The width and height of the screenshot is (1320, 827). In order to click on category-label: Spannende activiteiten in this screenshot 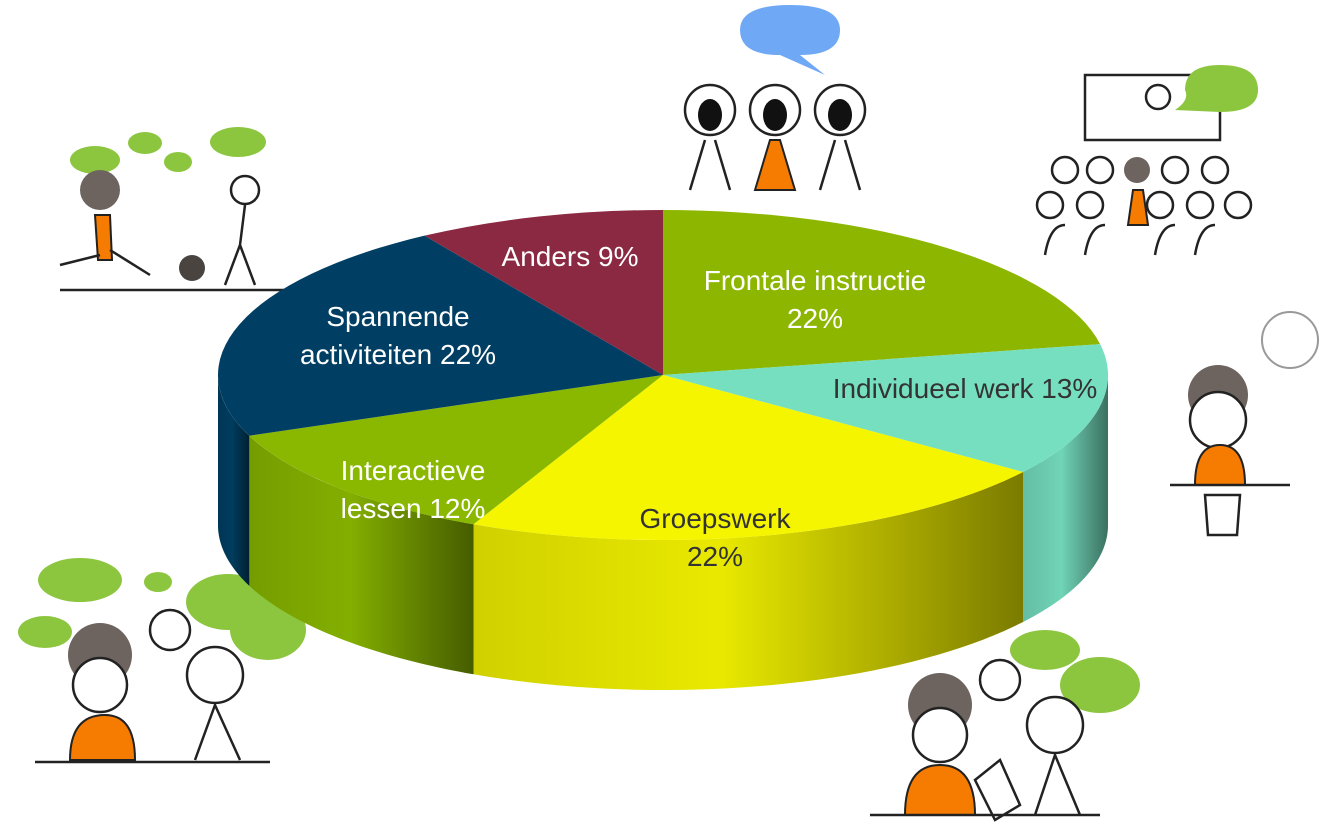, I will do `click(384, 335)`.